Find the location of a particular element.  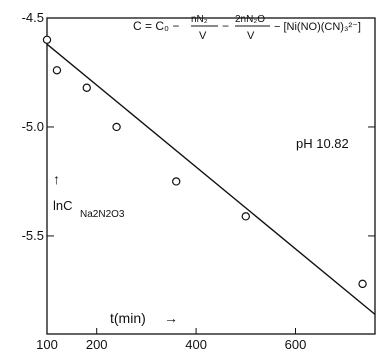

x-tick-label: 400 is located at coordinates (196, 344).